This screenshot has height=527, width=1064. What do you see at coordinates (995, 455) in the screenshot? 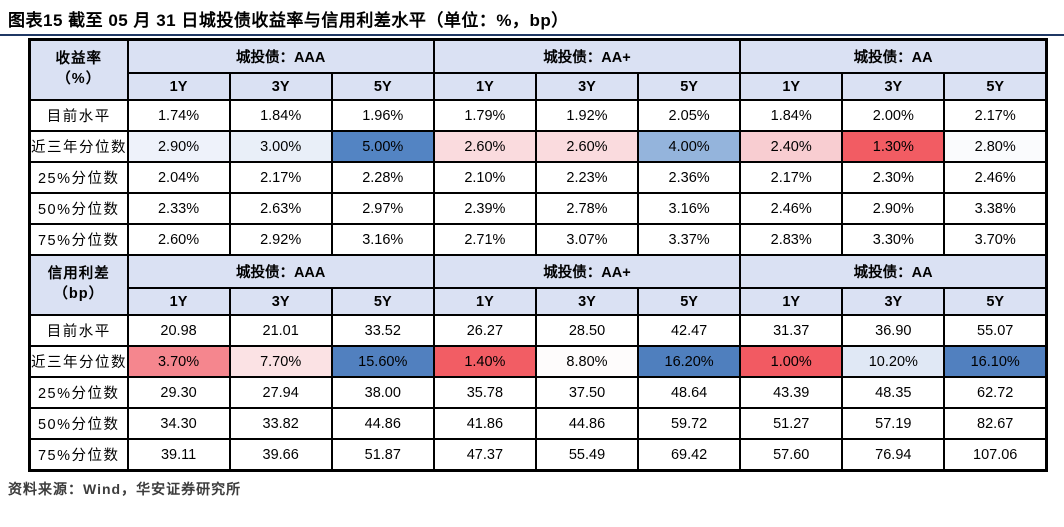
I see `value-cell: 107.06` at bounding box center [995, 455].